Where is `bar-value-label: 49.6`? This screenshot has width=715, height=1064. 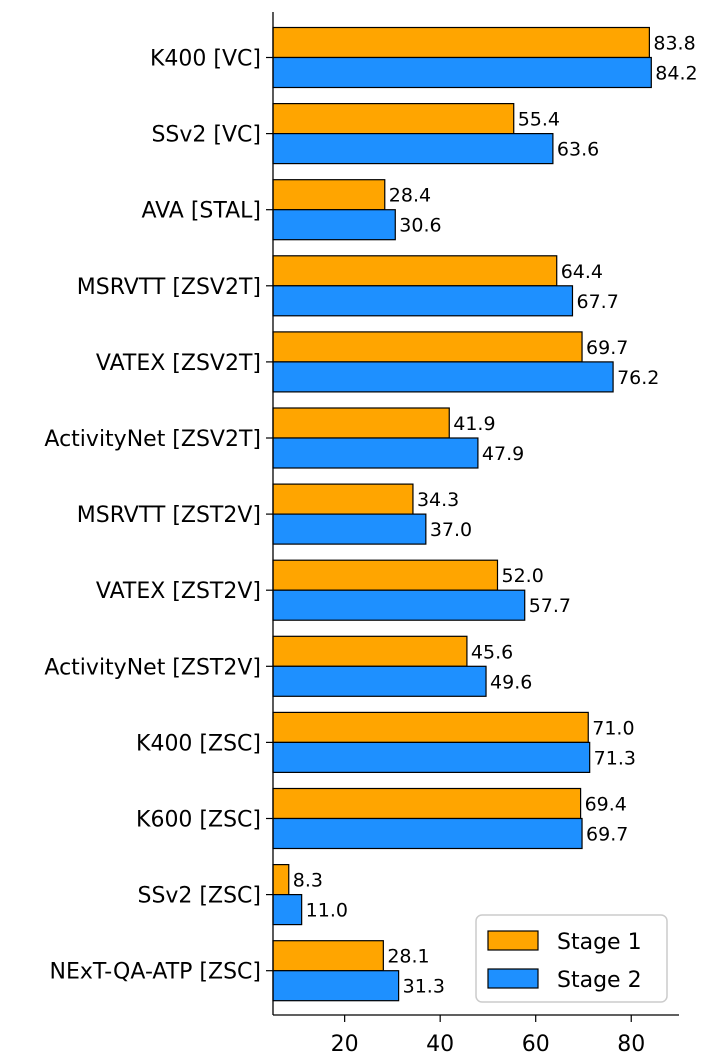 bar-value-label: 49.6 is located at coordinates (511, 682).